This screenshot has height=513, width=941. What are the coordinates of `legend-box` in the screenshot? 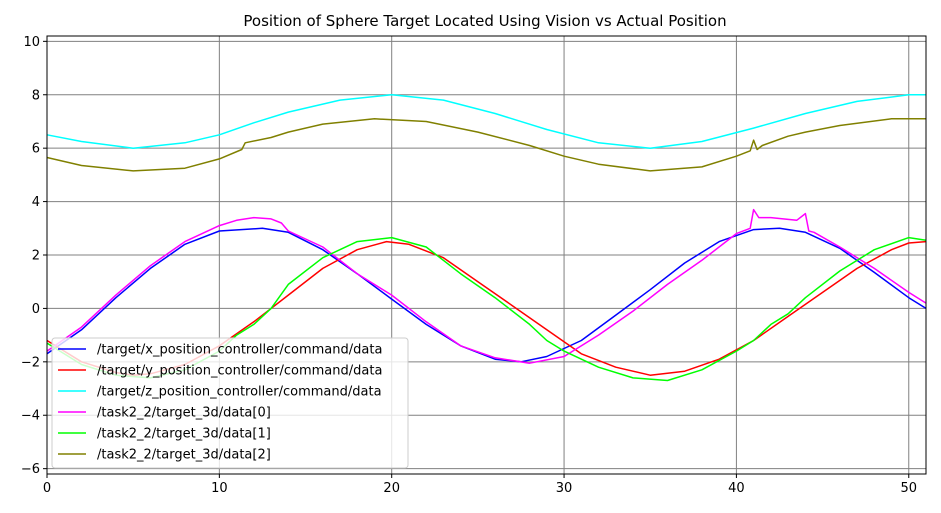 It's located at (230, 403).